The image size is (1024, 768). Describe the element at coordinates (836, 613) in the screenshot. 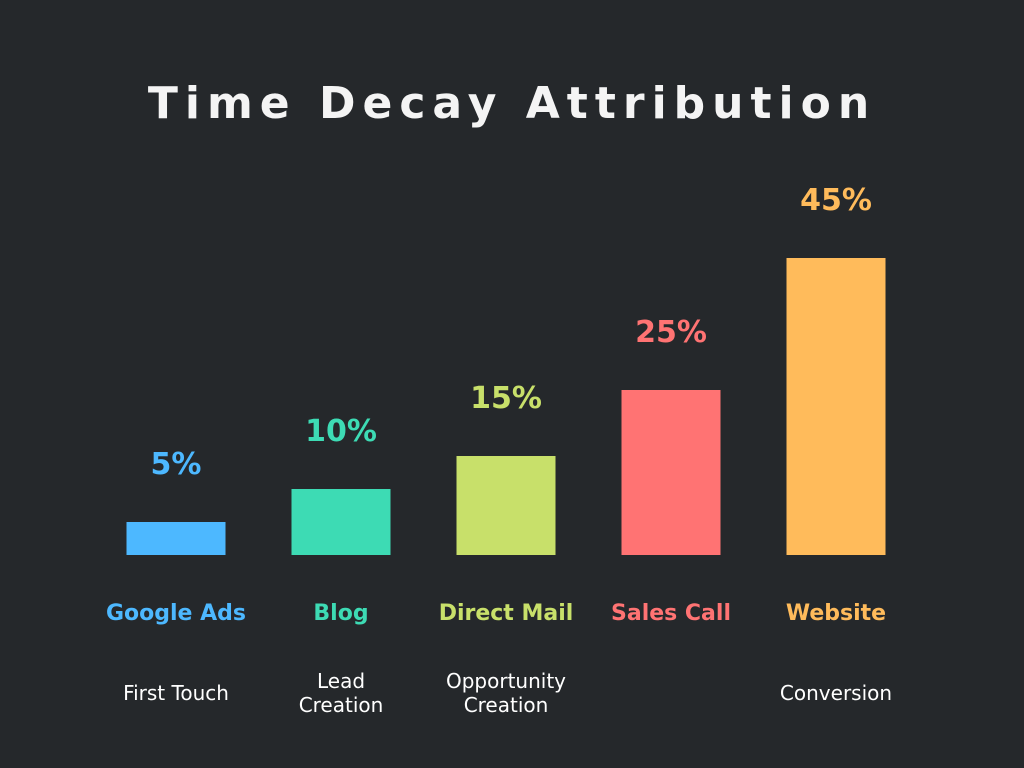

I see `category-label-website: Website` at that location.